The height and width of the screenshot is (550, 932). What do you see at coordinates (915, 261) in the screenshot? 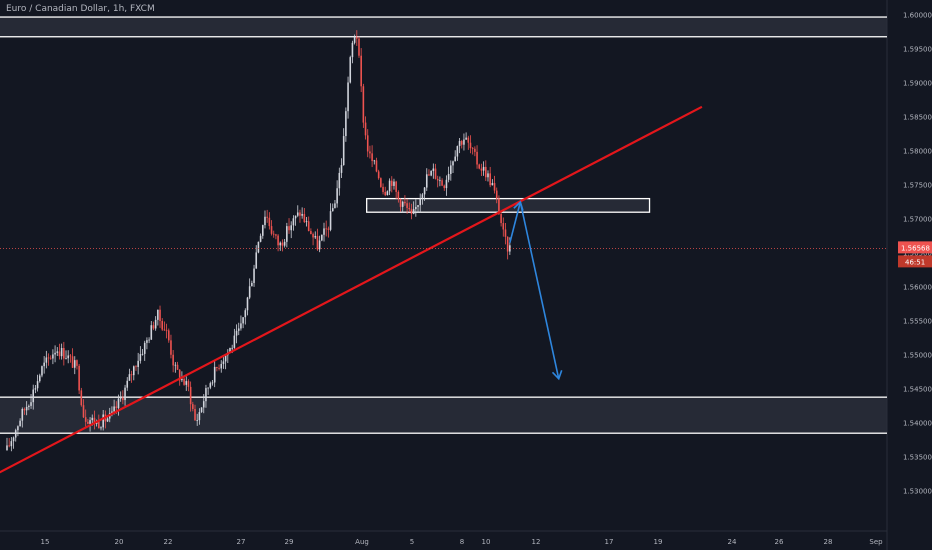
I see `countdown-tag` at bounding box center [915, 261].